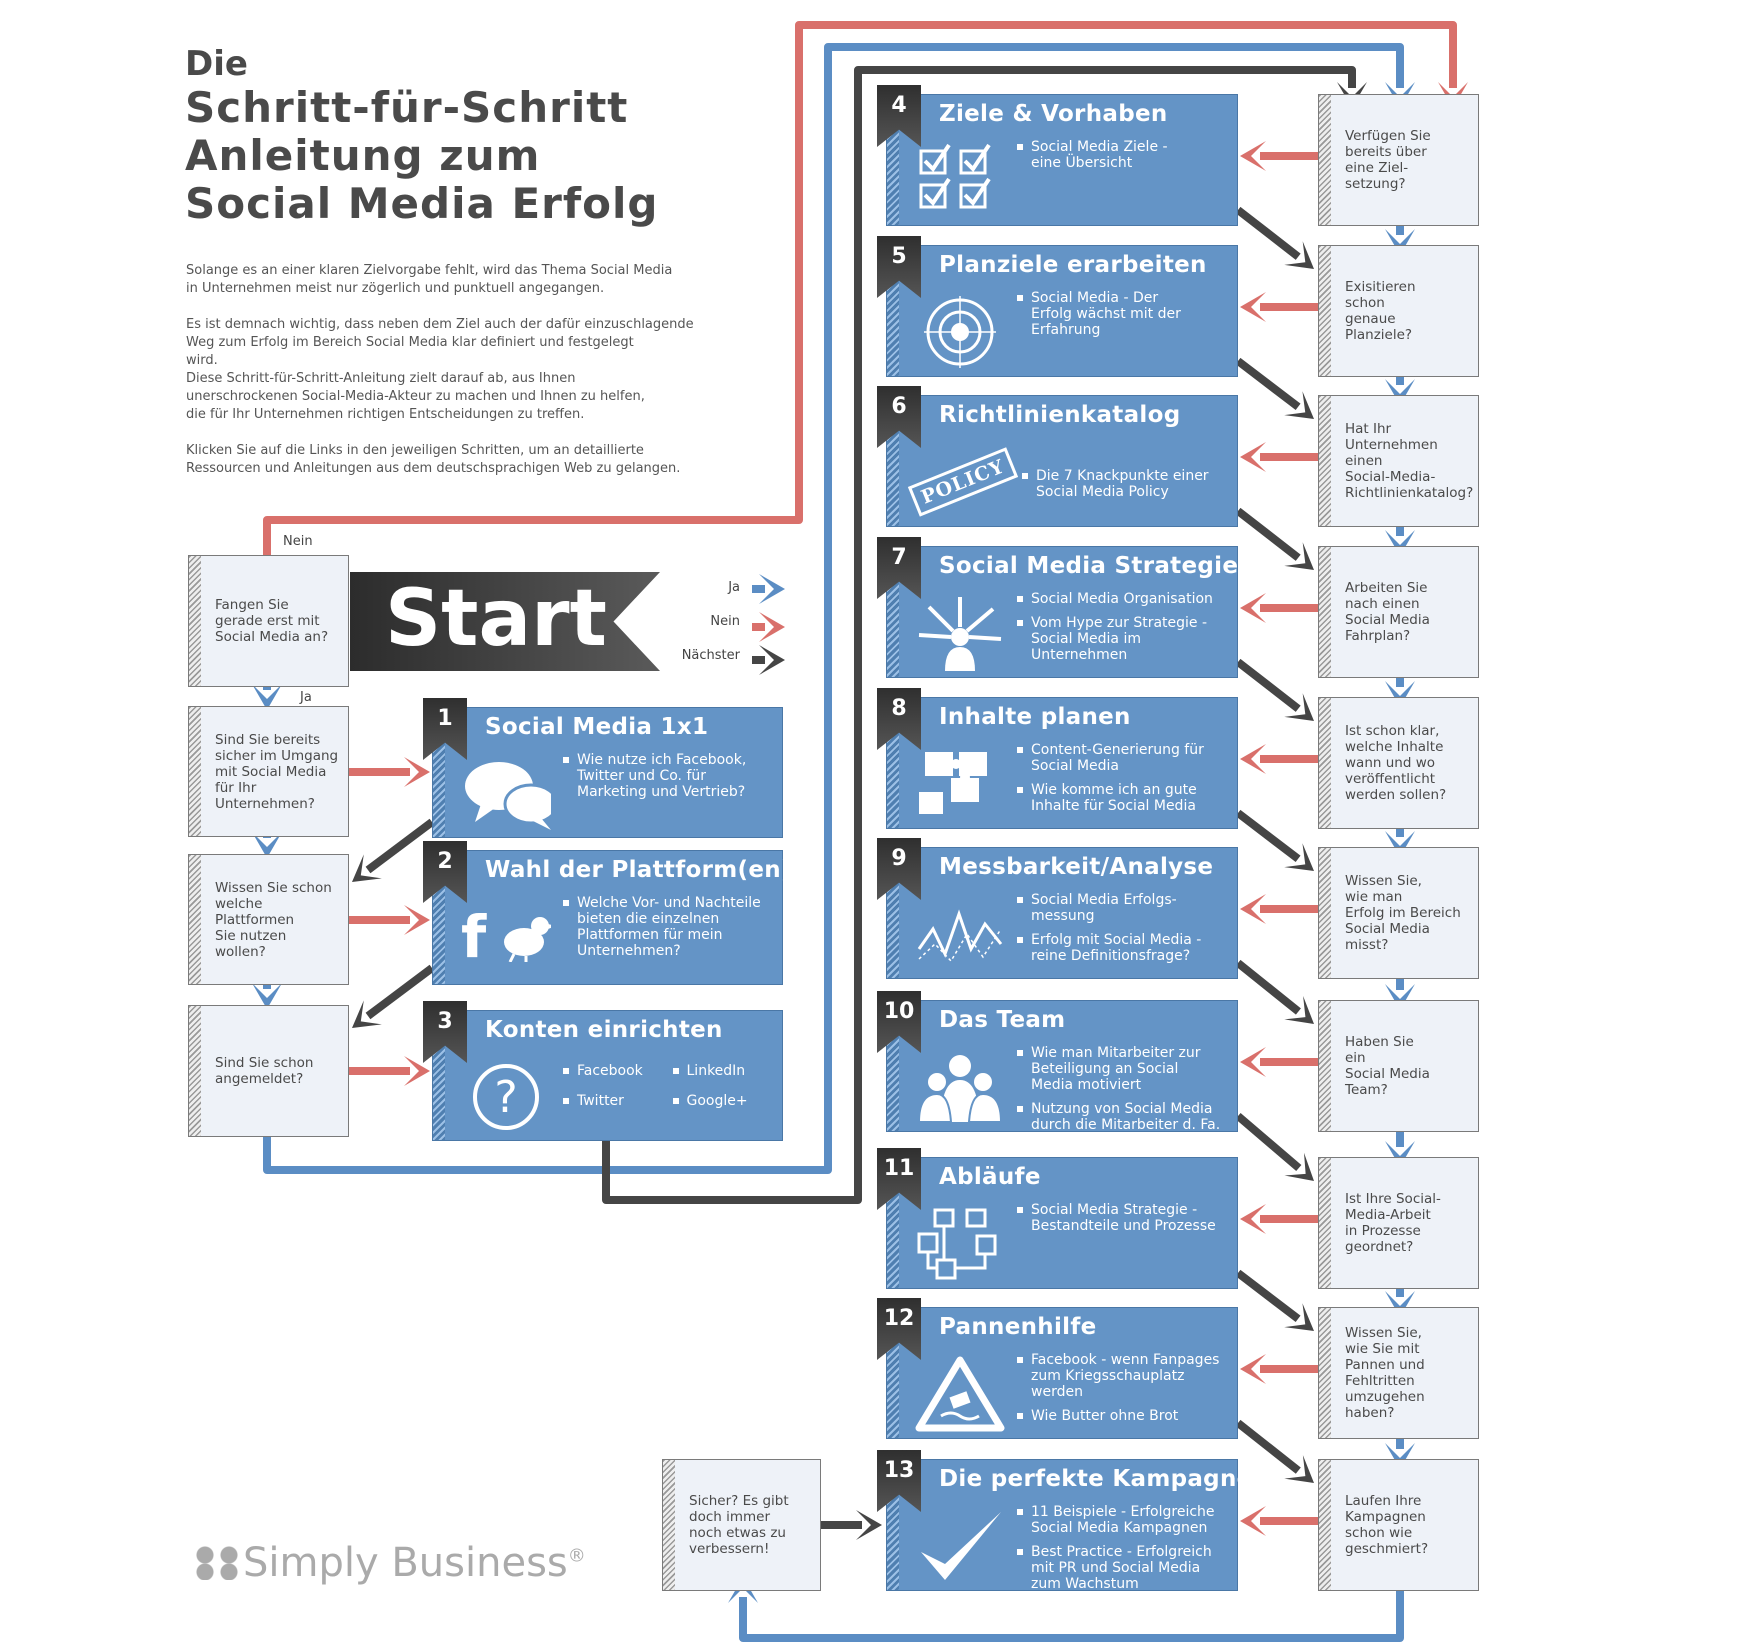  Describe the element at coordinates (1123, 1416) in the screenshot. I see `step-link: Wie Butter ohne Brot` at that location.